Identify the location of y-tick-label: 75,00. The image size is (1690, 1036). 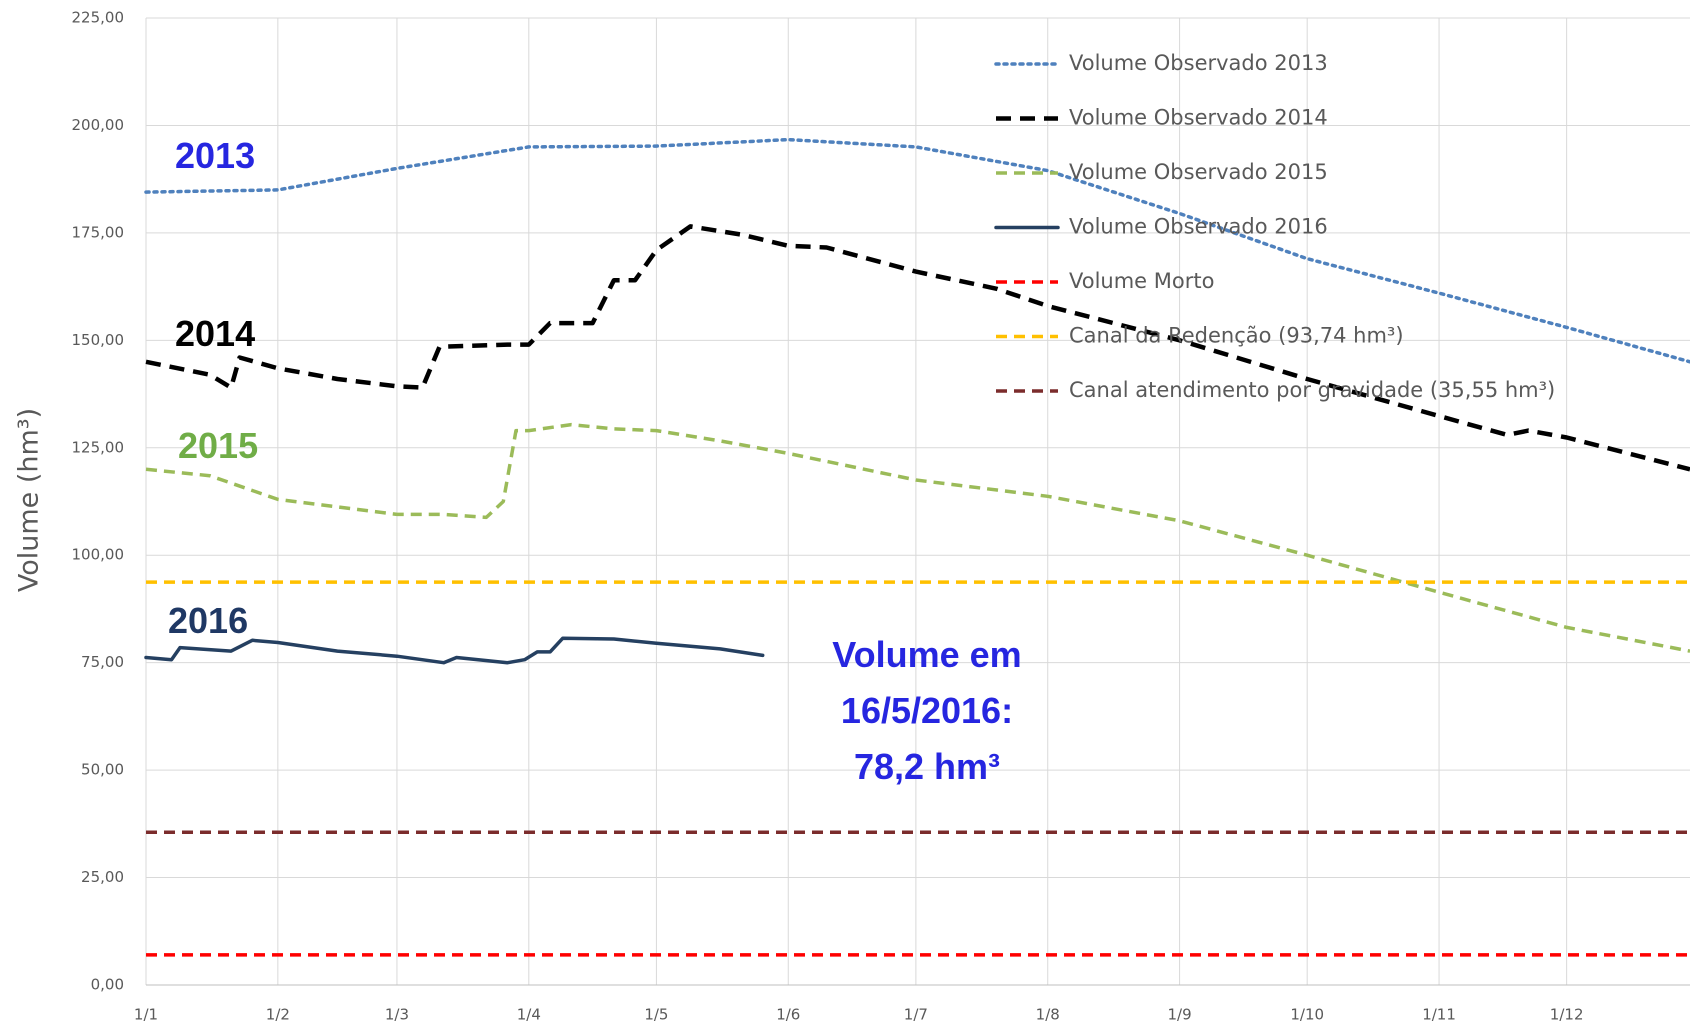
(102, 662).